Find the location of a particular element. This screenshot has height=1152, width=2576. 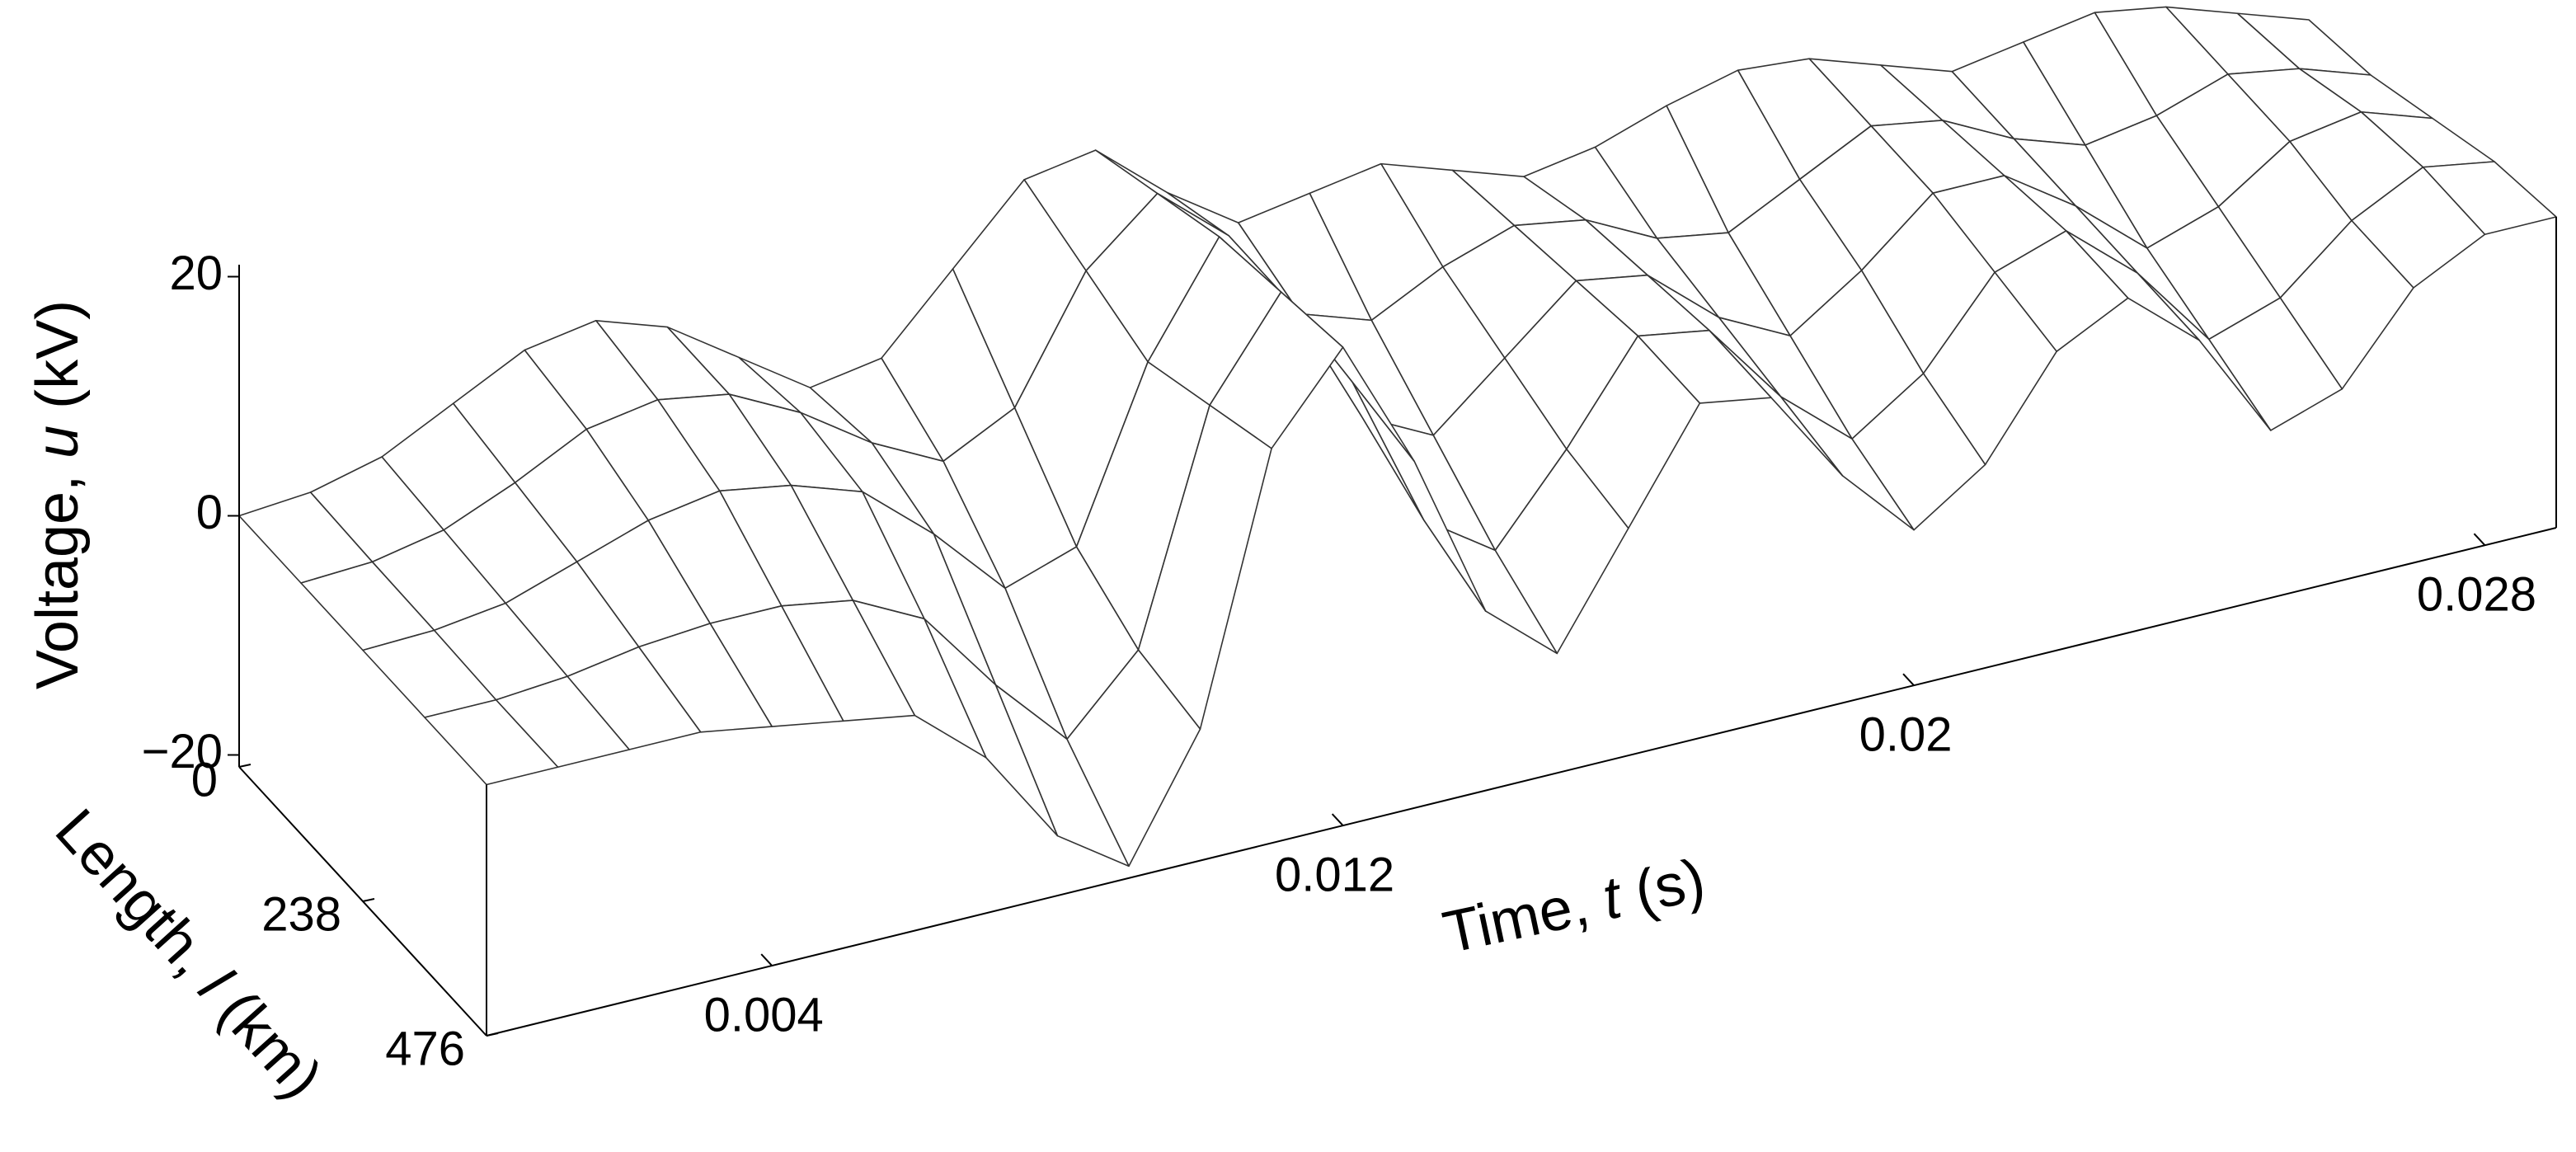

y-tick-label: 0 is located at coordinates (204, 780).